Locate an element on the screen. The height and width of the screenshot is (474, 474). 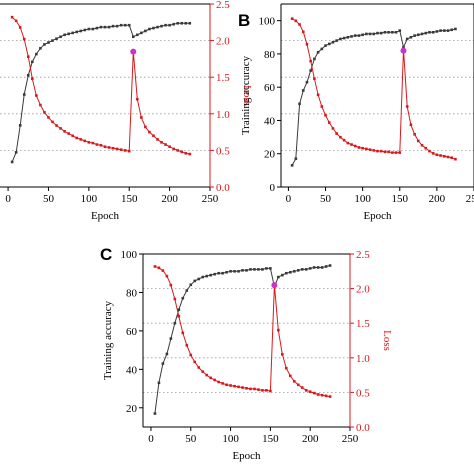
restart-marker is located at coordinates (403, 50).